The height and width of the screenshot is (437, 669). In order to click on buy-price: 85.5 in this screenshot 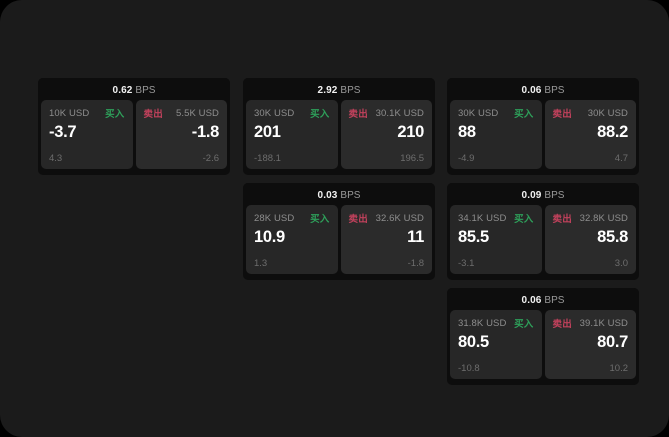, I will do `click(473, 237)`.